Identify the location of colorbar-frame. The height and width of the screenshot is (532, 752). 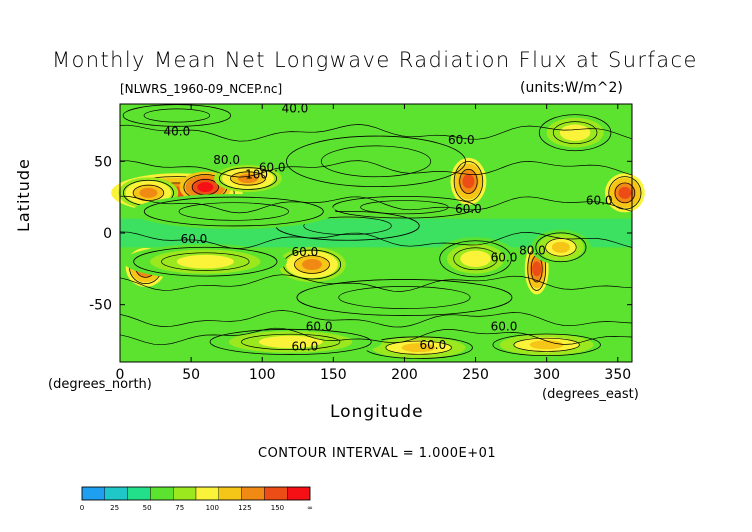
(196, 493).